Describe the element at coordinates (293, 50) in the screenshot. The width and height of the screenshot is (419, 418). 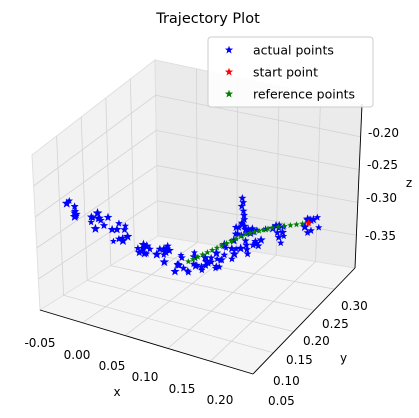
I see `legend-label: actual points` at that location.